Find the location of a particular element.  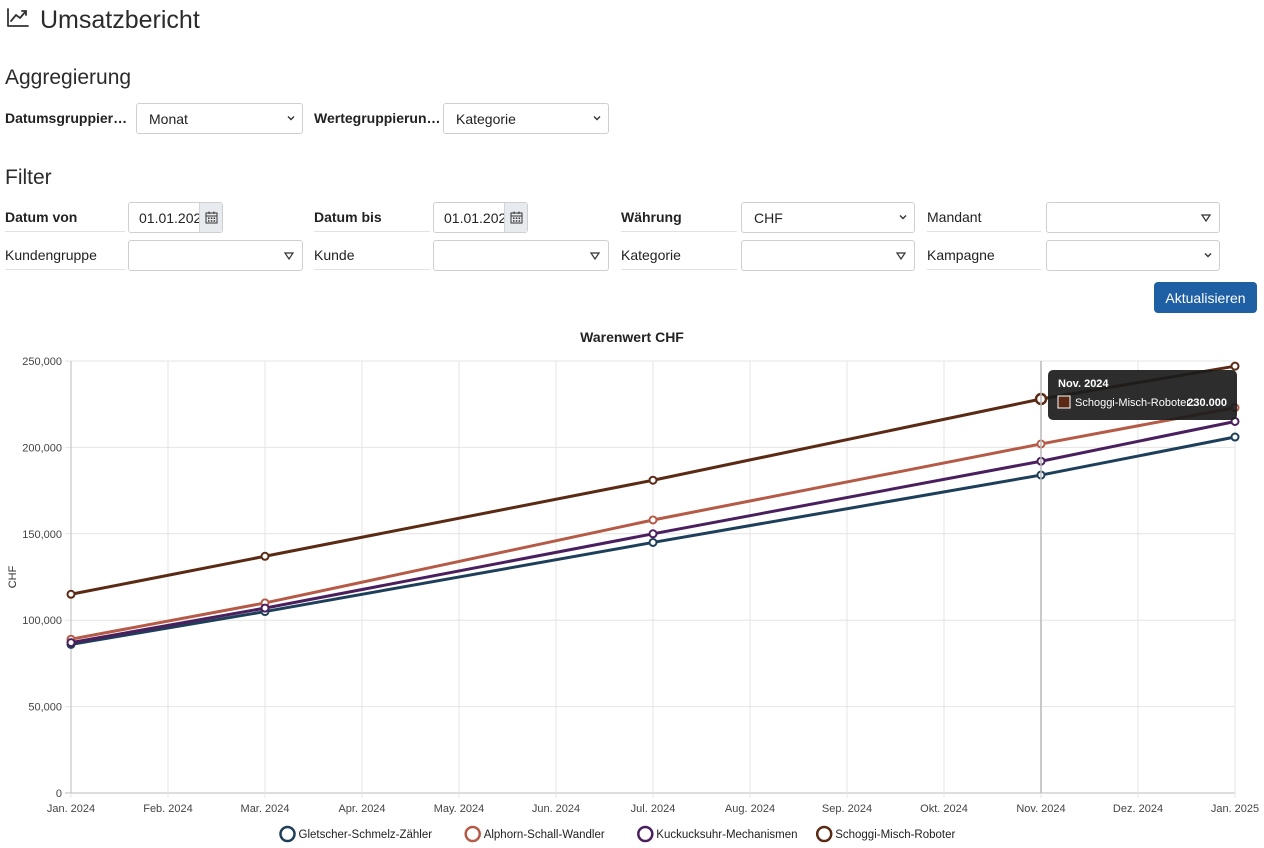

tooltip-box is located at coordinates (1142, 395).